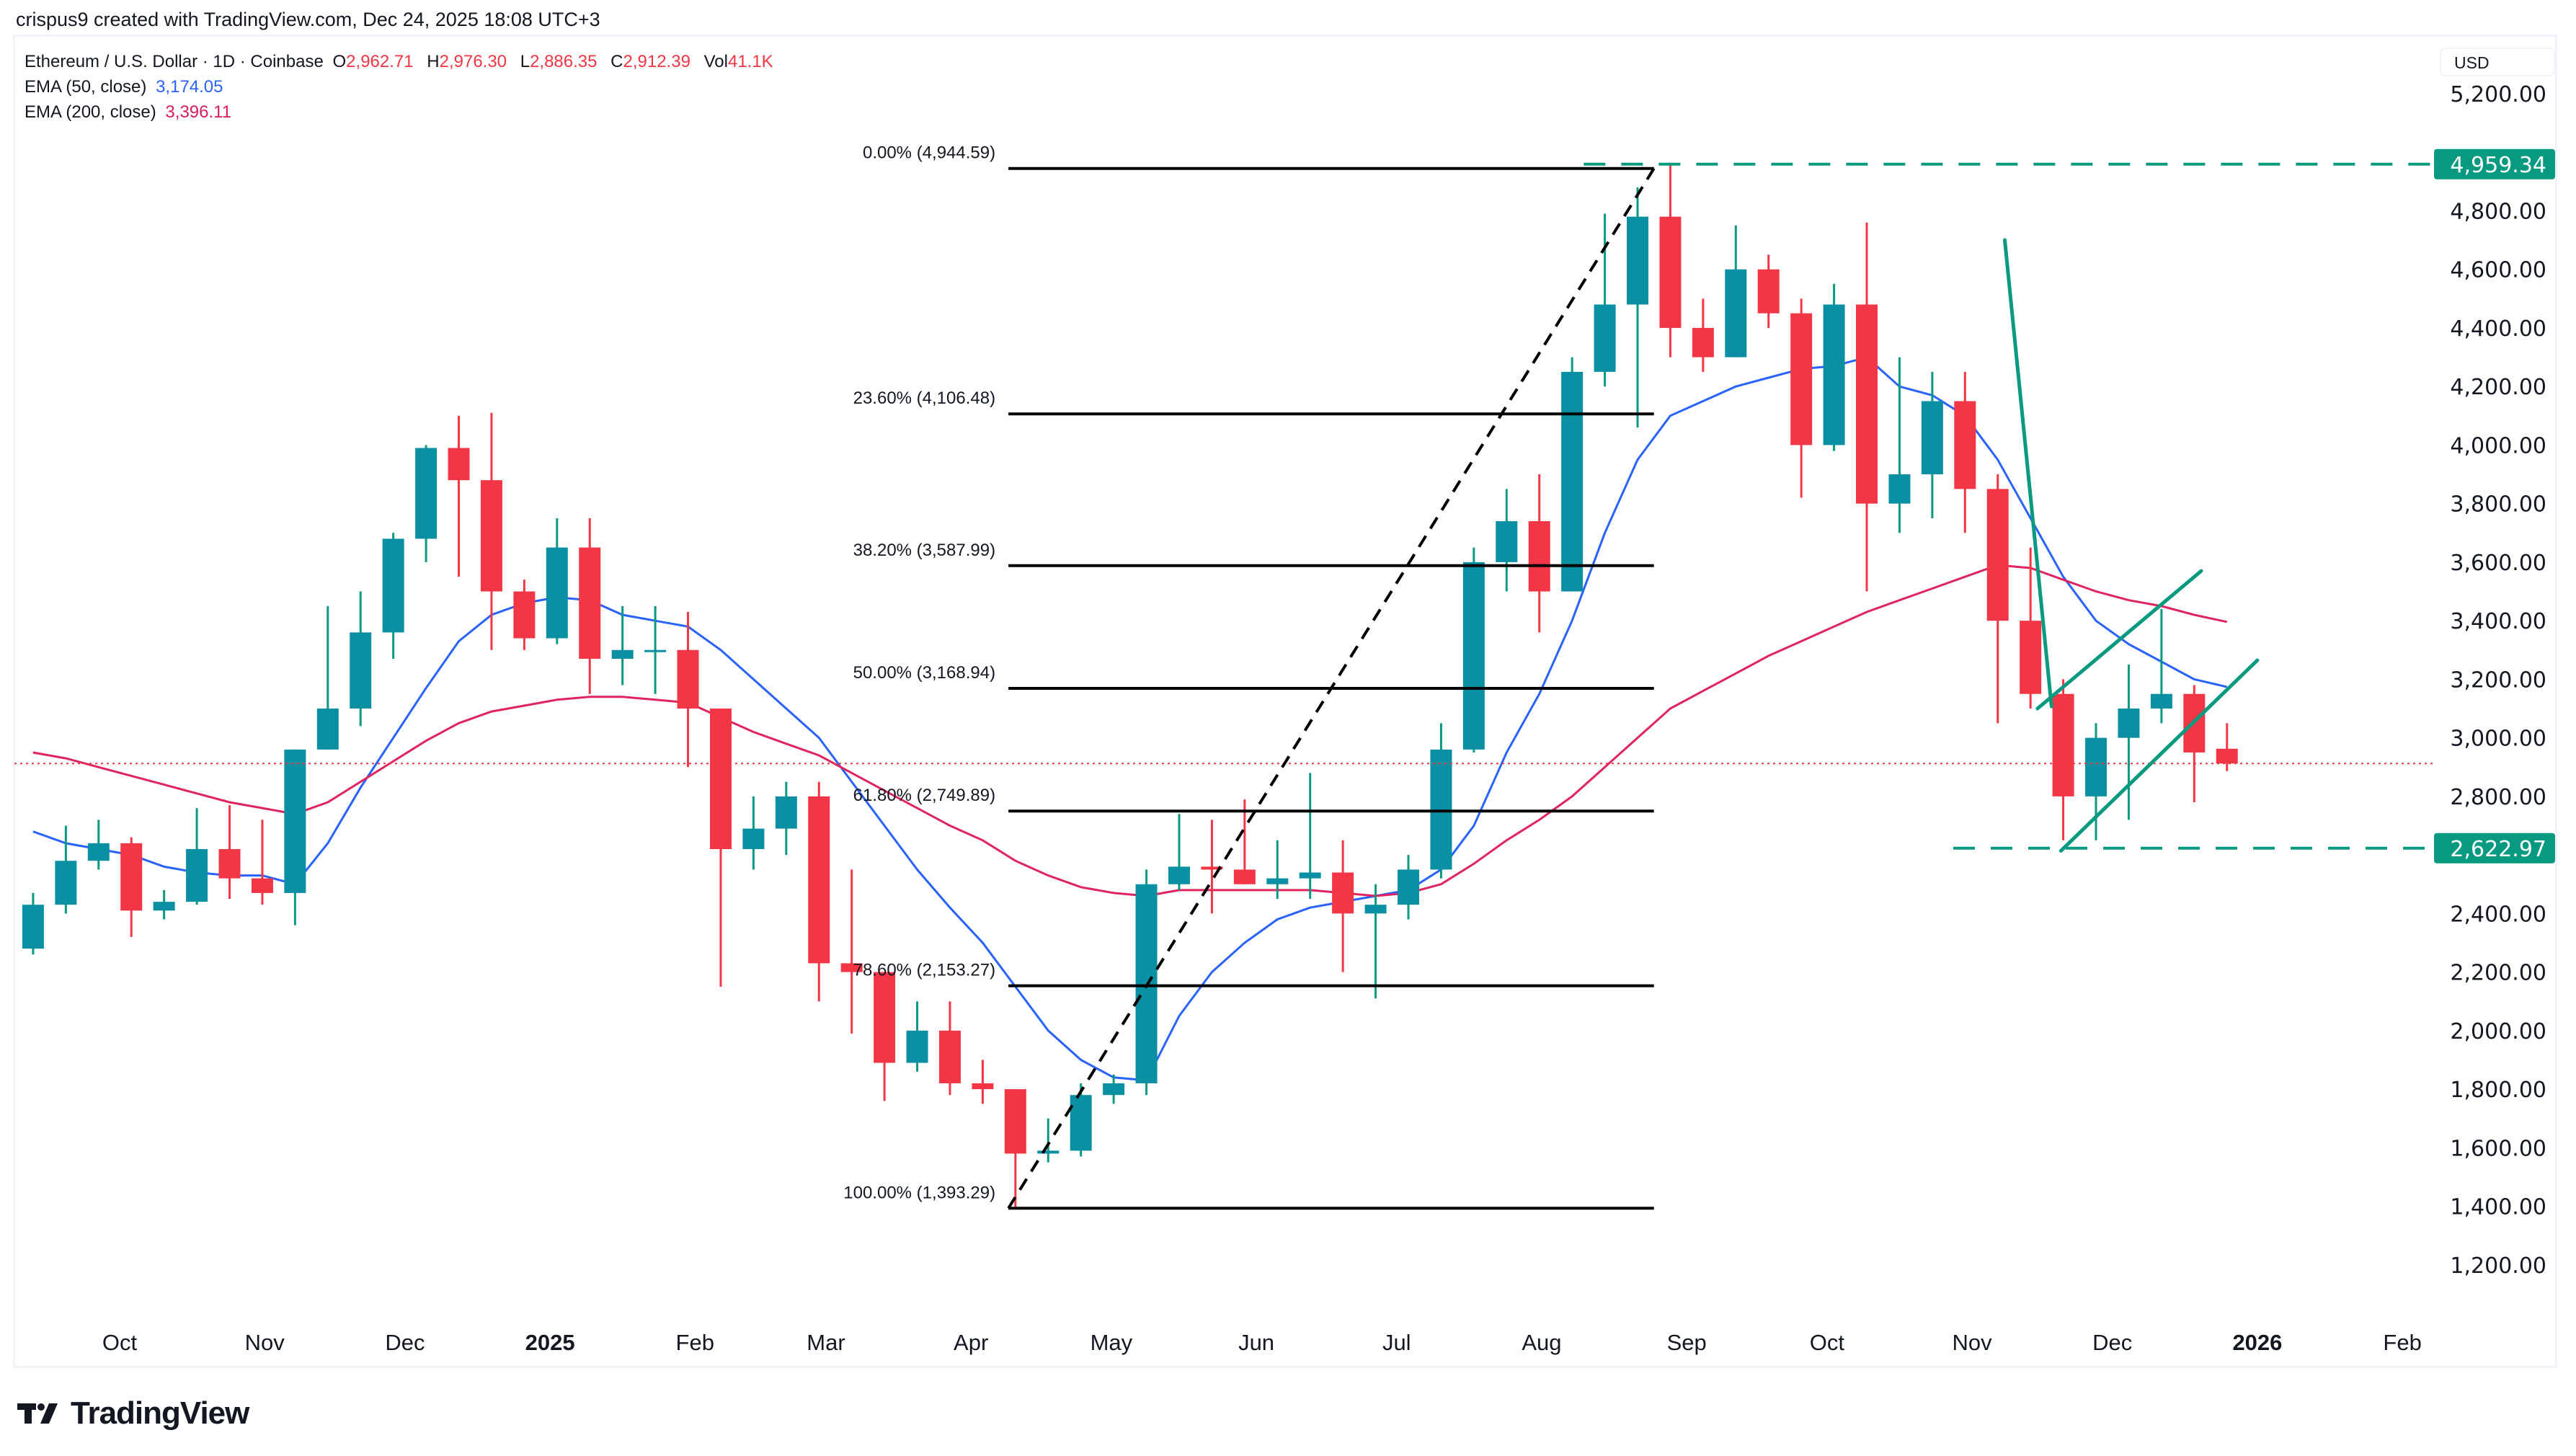 Image resolution: width=2576 pixels, height=1456 pixels. Describe the element at coordinates (90, 112) in the screenshot. I see `ema200-label: EMA (200, close)` at that location.